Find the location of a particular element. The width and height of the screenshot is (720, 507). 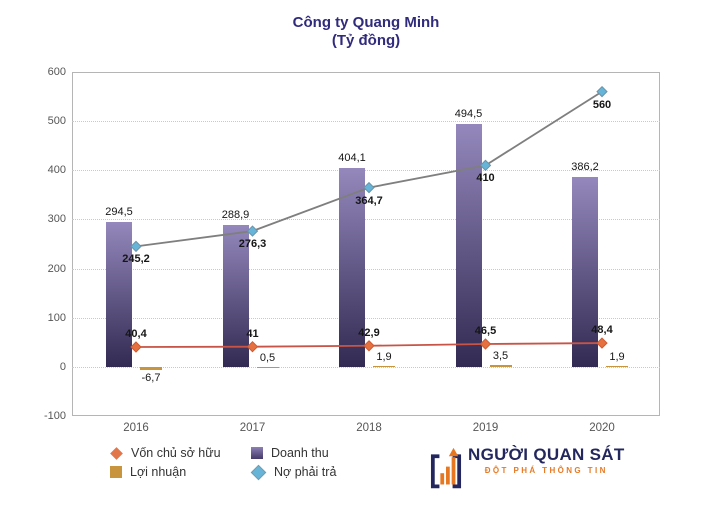

y-tick-label: -100 is located at coordinates (54, 416).